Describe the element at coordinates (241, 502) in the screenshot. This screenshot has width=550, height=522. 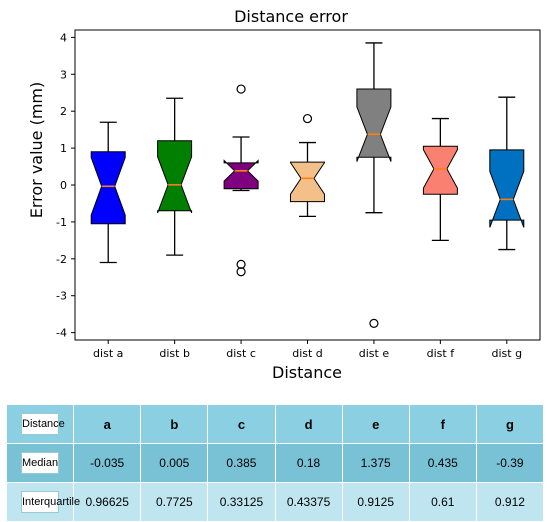
I see `table-cell: 0.33125` at that location.